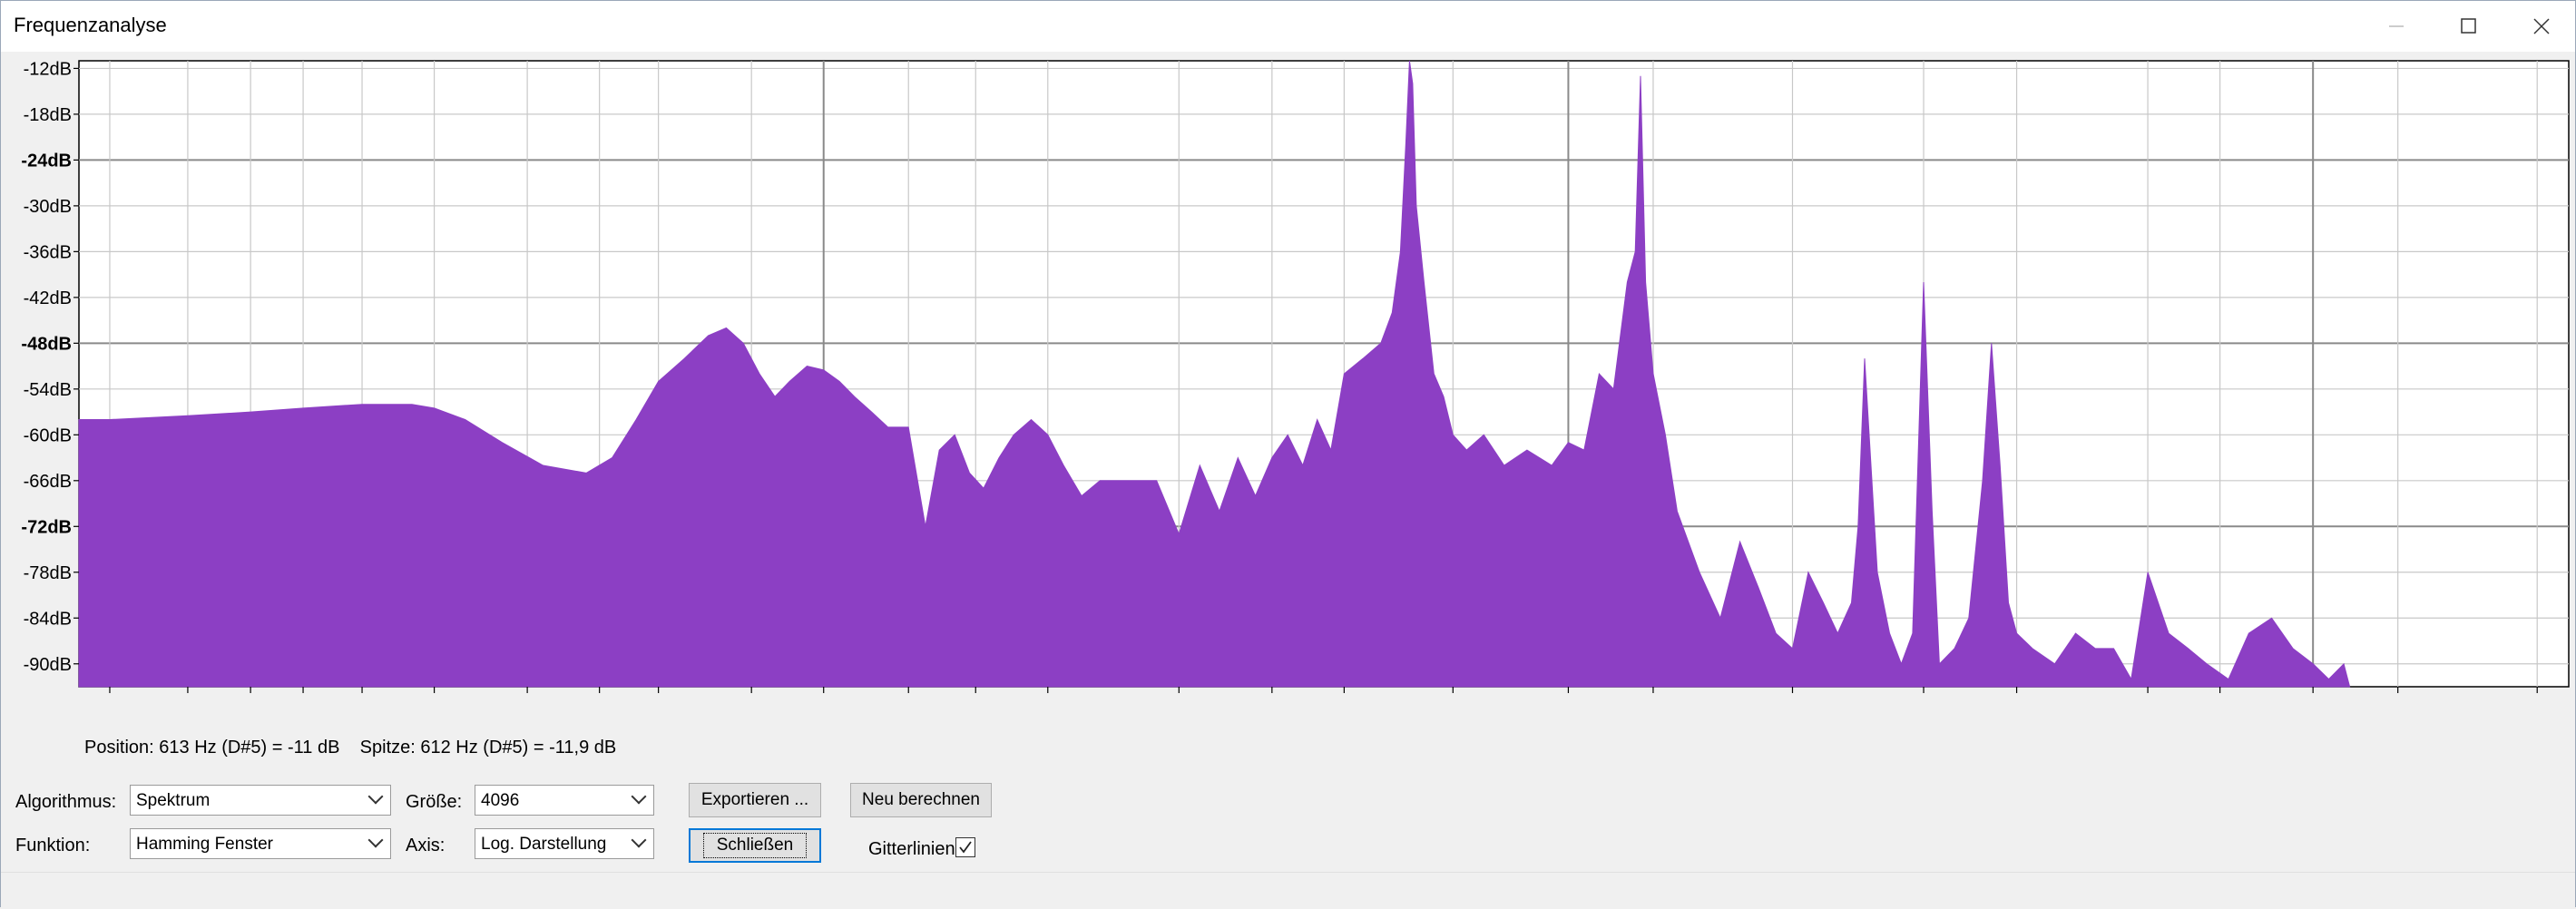  Describe the element at coordinates (48, 435) in the screenshot. I see `y-tick-label: -60dB` at that location.